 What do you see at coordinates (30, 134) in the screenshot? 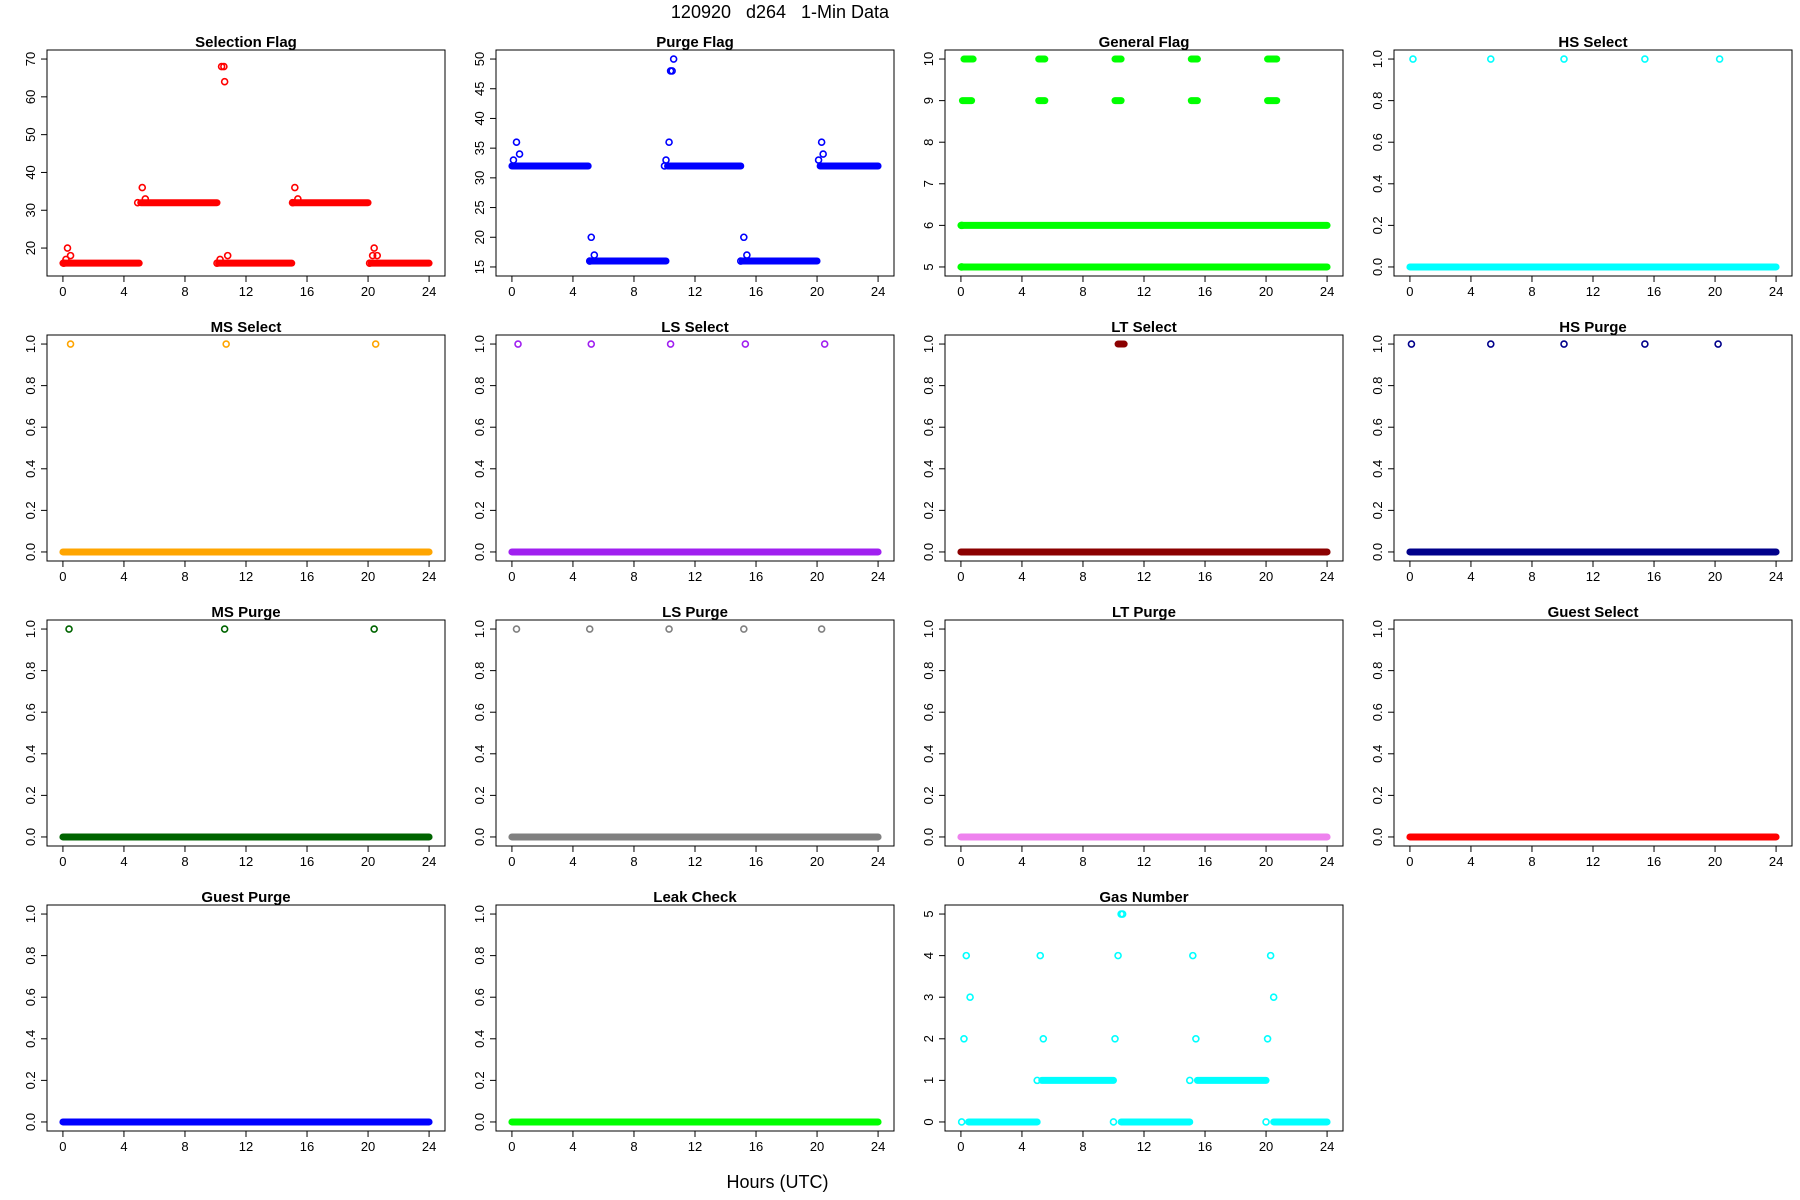
I see `y-tick-label: 50` at bounding box center [30, 134].